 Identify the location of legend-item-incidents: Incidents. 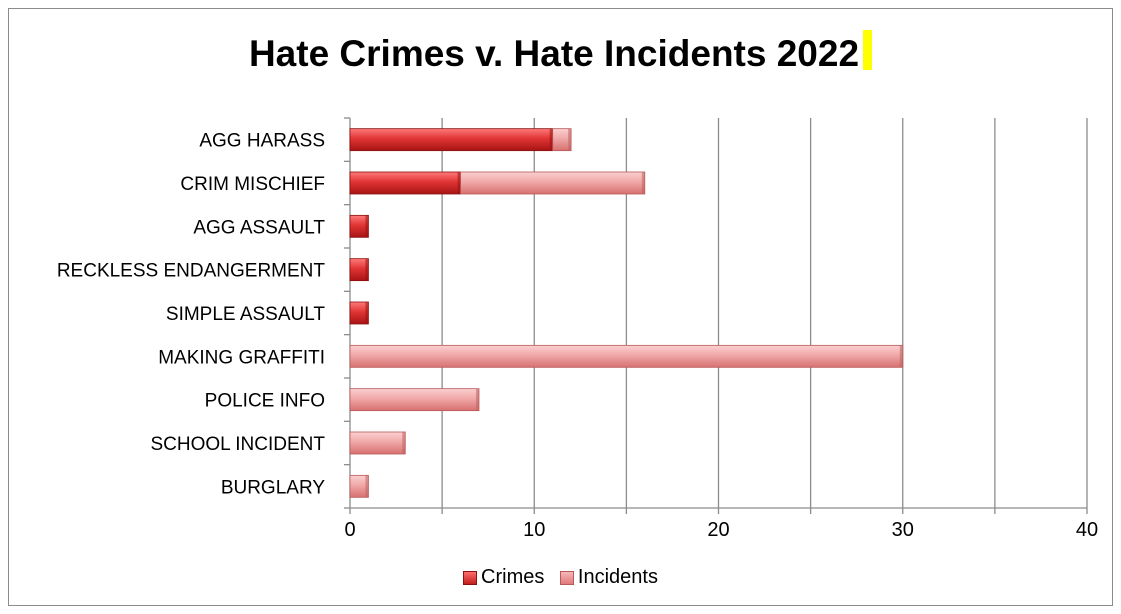
(608, 577).